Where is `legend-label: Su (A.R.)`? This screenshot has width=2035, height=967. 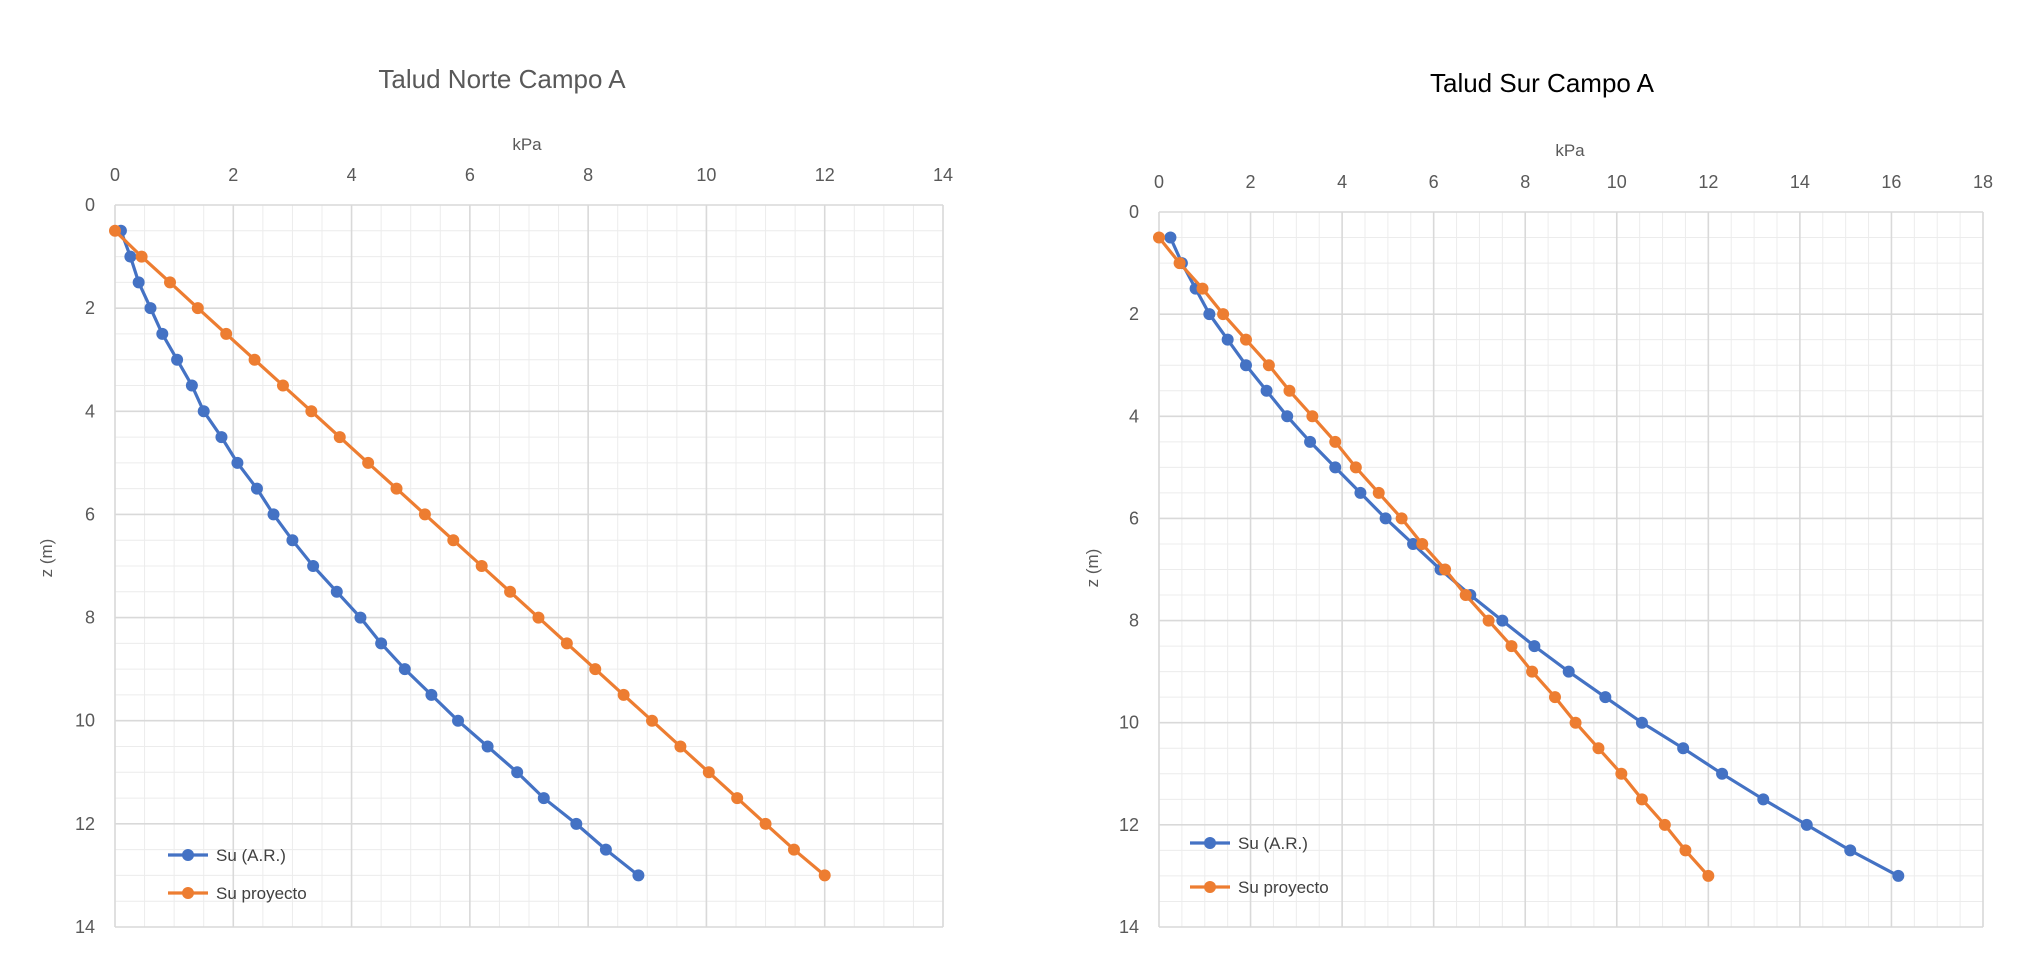
legend-label: Su (A.R.) is located at coordinates (1273, 843).